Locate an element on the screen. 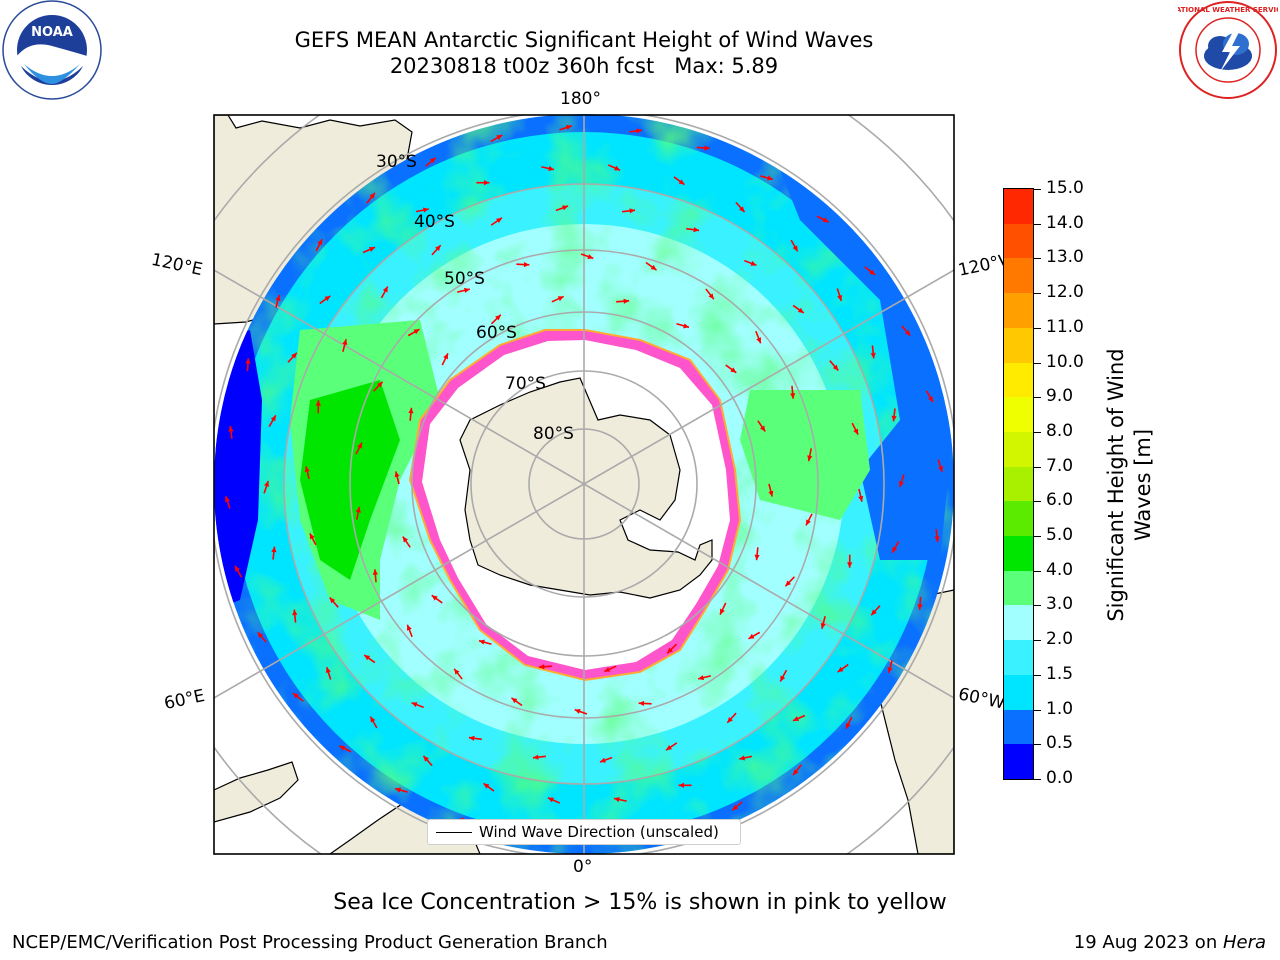 The image size is (1280, 960). colorbar-tick-label: 3.0 is located at coordinates (1060, 604).